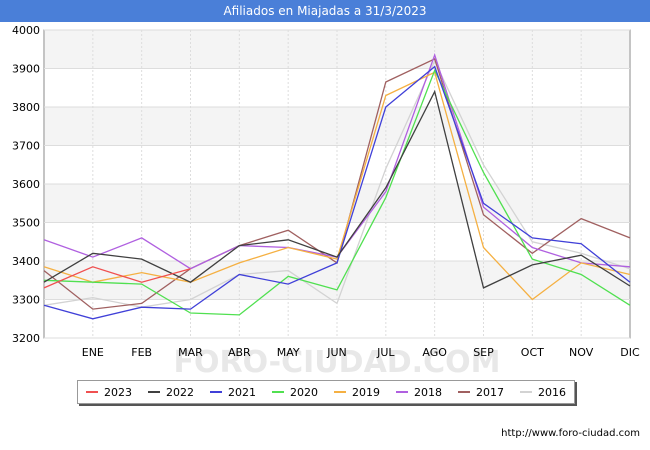 The height and width of the screenshot is (450, 650). I want to click on legend-item-2022: 2022, so click(171, 392).